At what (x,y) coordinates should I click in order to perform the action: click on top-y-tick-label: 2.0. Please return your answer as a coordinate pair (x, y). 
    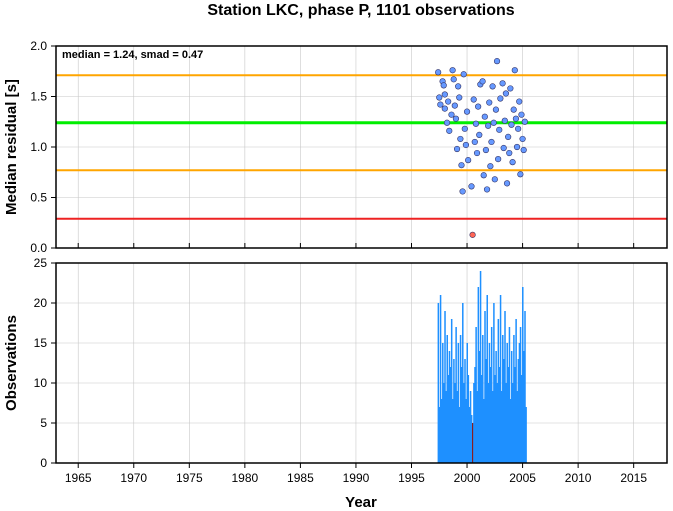
    Looking at the image, I should click on (38, 46).